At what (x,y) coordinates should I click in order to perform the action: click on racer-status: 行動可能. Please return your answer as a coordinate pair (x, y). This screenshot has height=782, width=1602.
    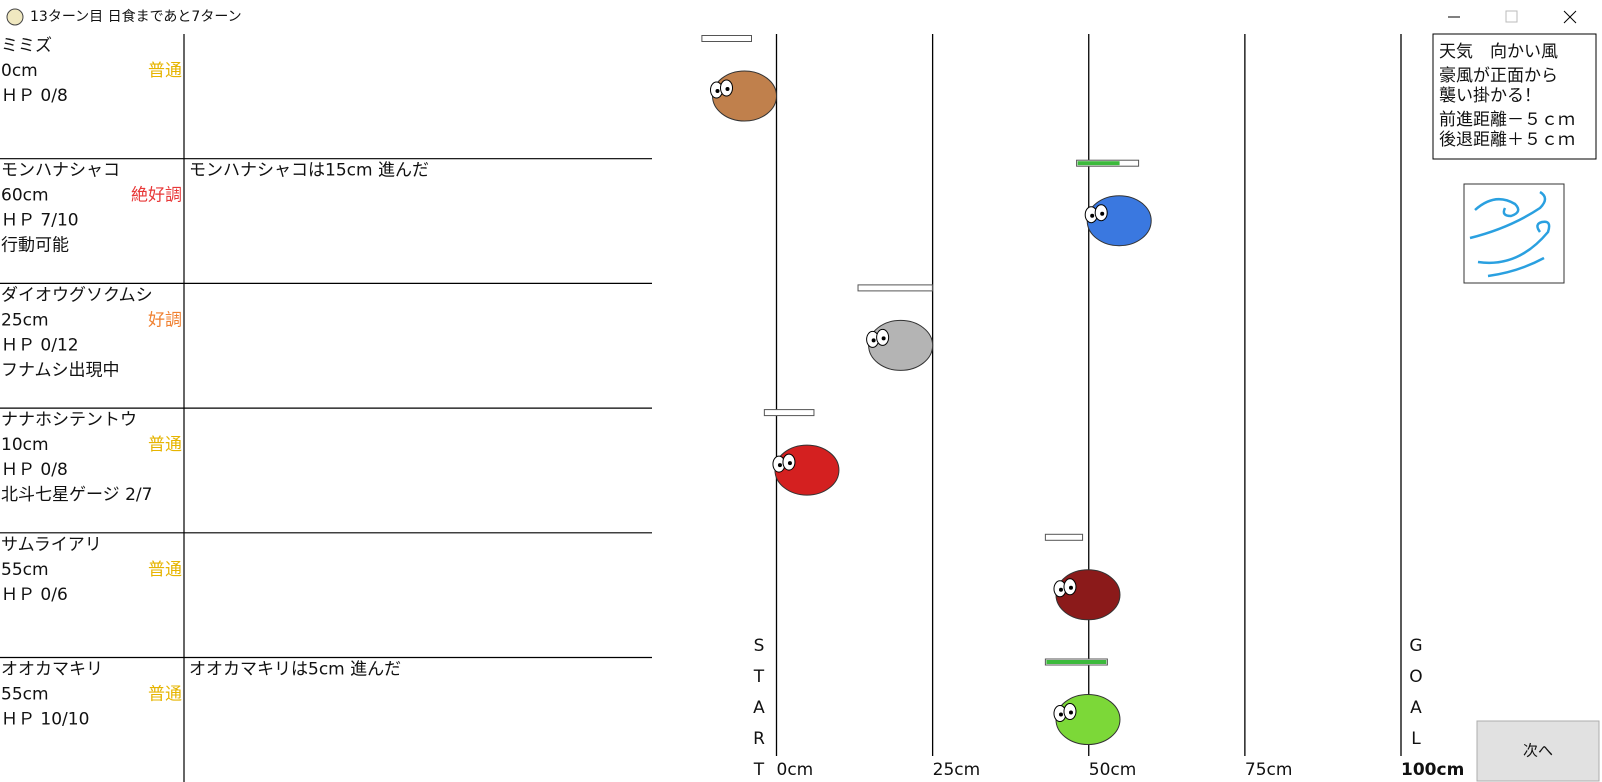
    Looking at the image, I should click on (35, 246).